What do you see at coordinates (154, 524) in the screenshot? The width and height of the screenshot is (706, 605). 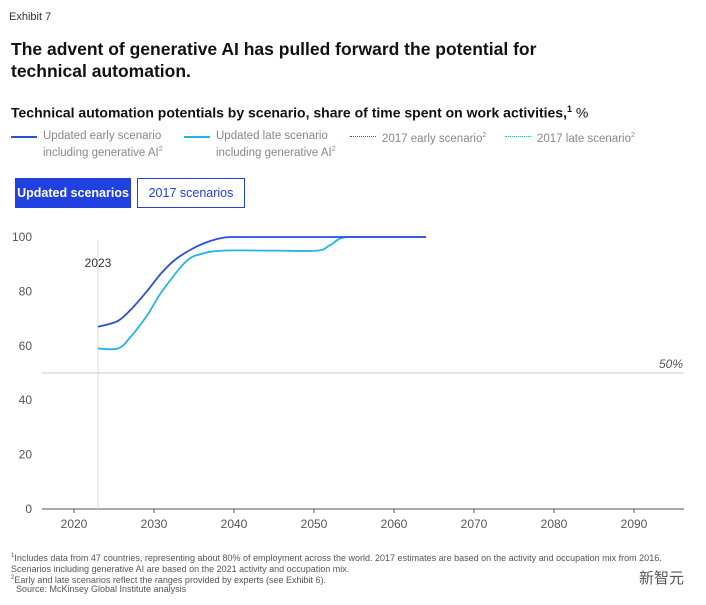 I see `x-tick-label: 2030` at bounding box center [154, 524].